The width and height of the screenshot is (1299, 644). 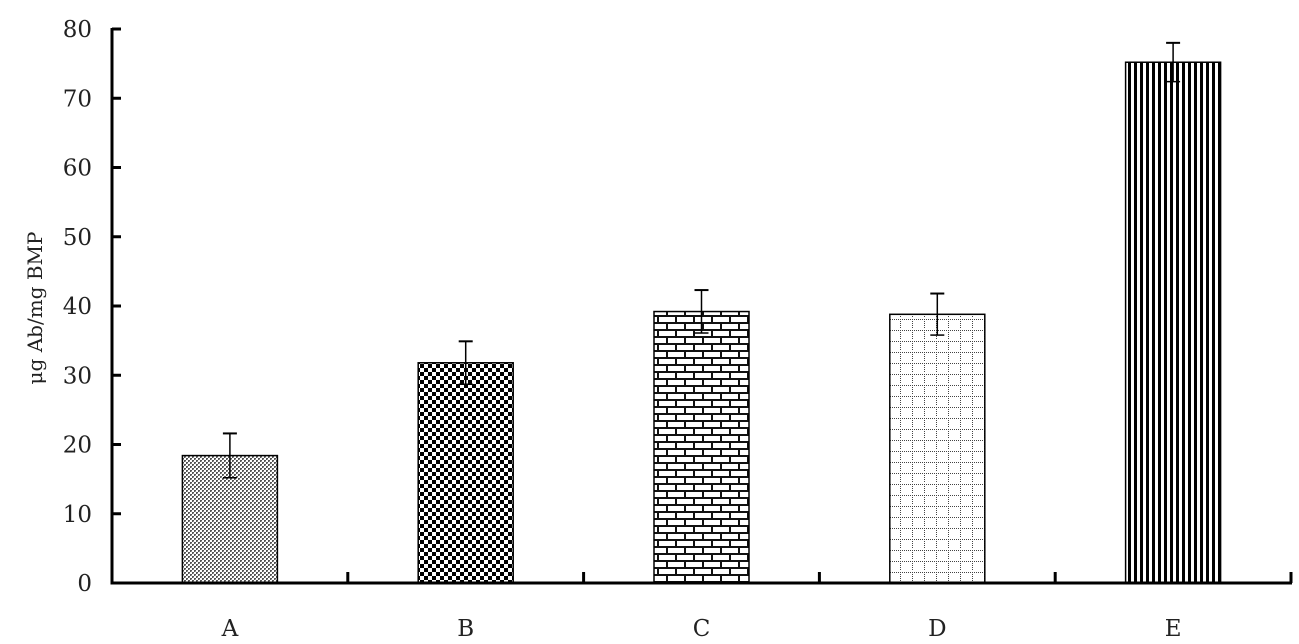 What do you see at coordinates (84, 584) in the screenshot?
I see `y-tick-label: 0` at bounding box center [84, 584].